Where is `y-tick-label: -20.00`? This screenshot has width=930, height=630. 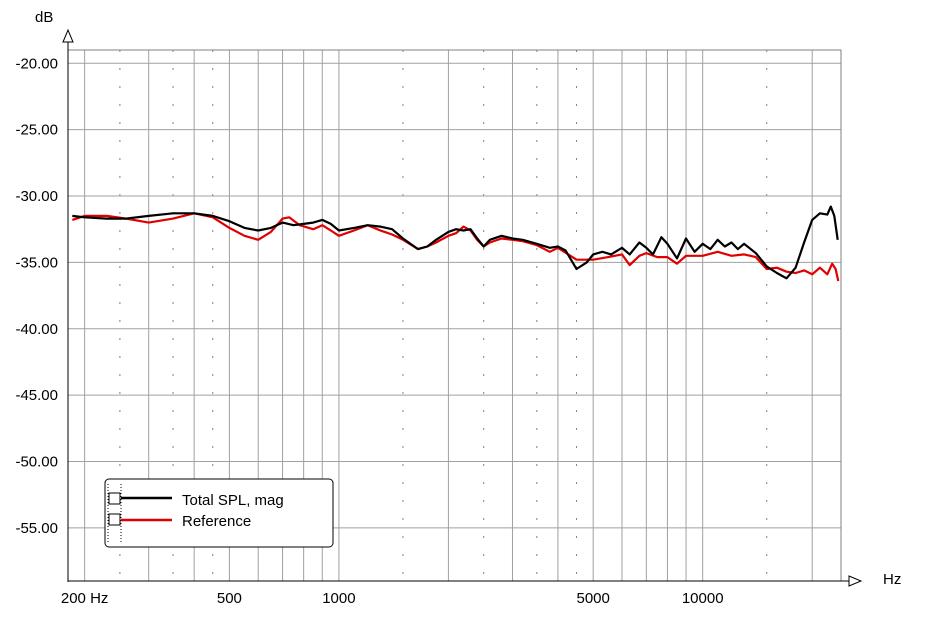
y-tick-label: -20.00 is located at coordinates (36, 63).